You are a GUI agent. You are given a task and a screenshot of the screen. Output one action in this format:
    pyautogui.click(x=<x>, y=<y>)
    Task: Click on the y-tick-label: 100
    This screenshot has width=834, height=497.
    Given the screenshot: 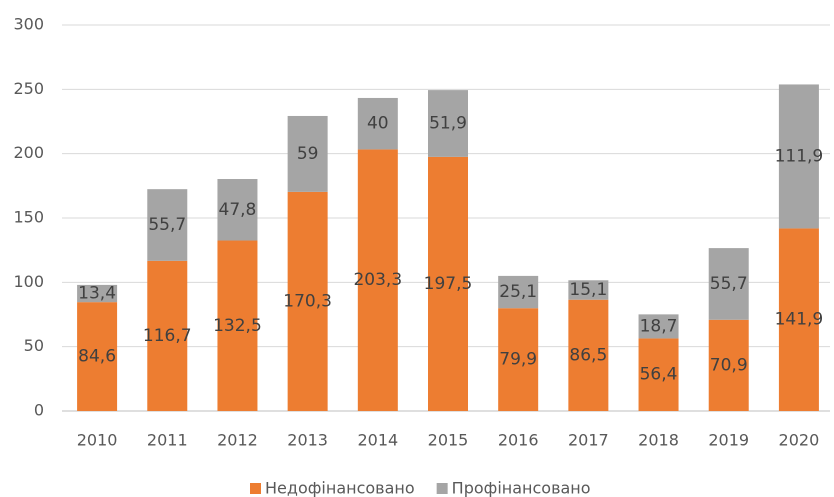 What is the action you would take?
    pyautogui.click(x=28, y=281)
    